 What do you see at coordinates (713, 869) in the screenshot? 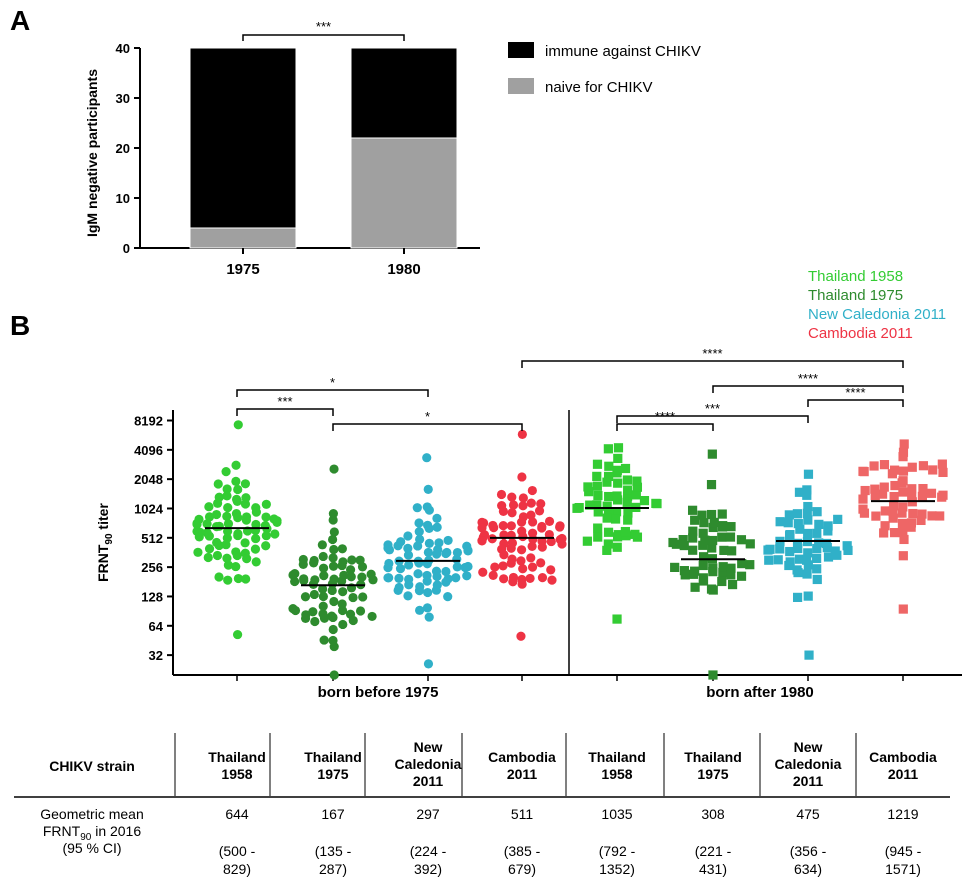
I see `table-ci-high: 431)` at bounding box center [713, 869].